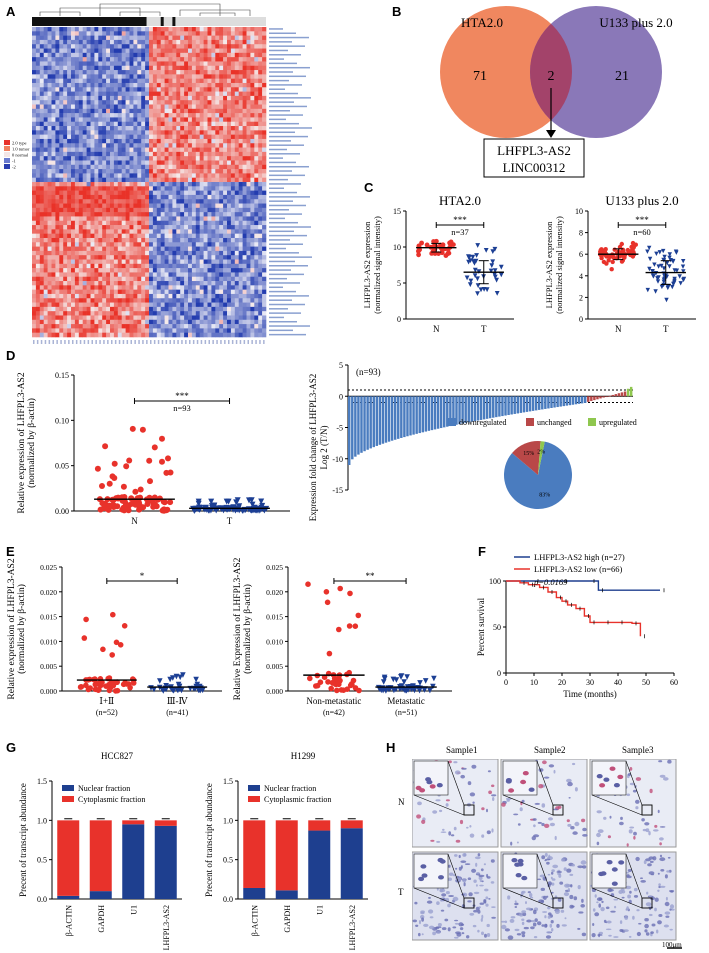 This screenshot has width=709, height=953. What do you see at coordinates (11, 11) in the screenshot?
I see `panel-letter-a: A` at bounding box center [11, 11].